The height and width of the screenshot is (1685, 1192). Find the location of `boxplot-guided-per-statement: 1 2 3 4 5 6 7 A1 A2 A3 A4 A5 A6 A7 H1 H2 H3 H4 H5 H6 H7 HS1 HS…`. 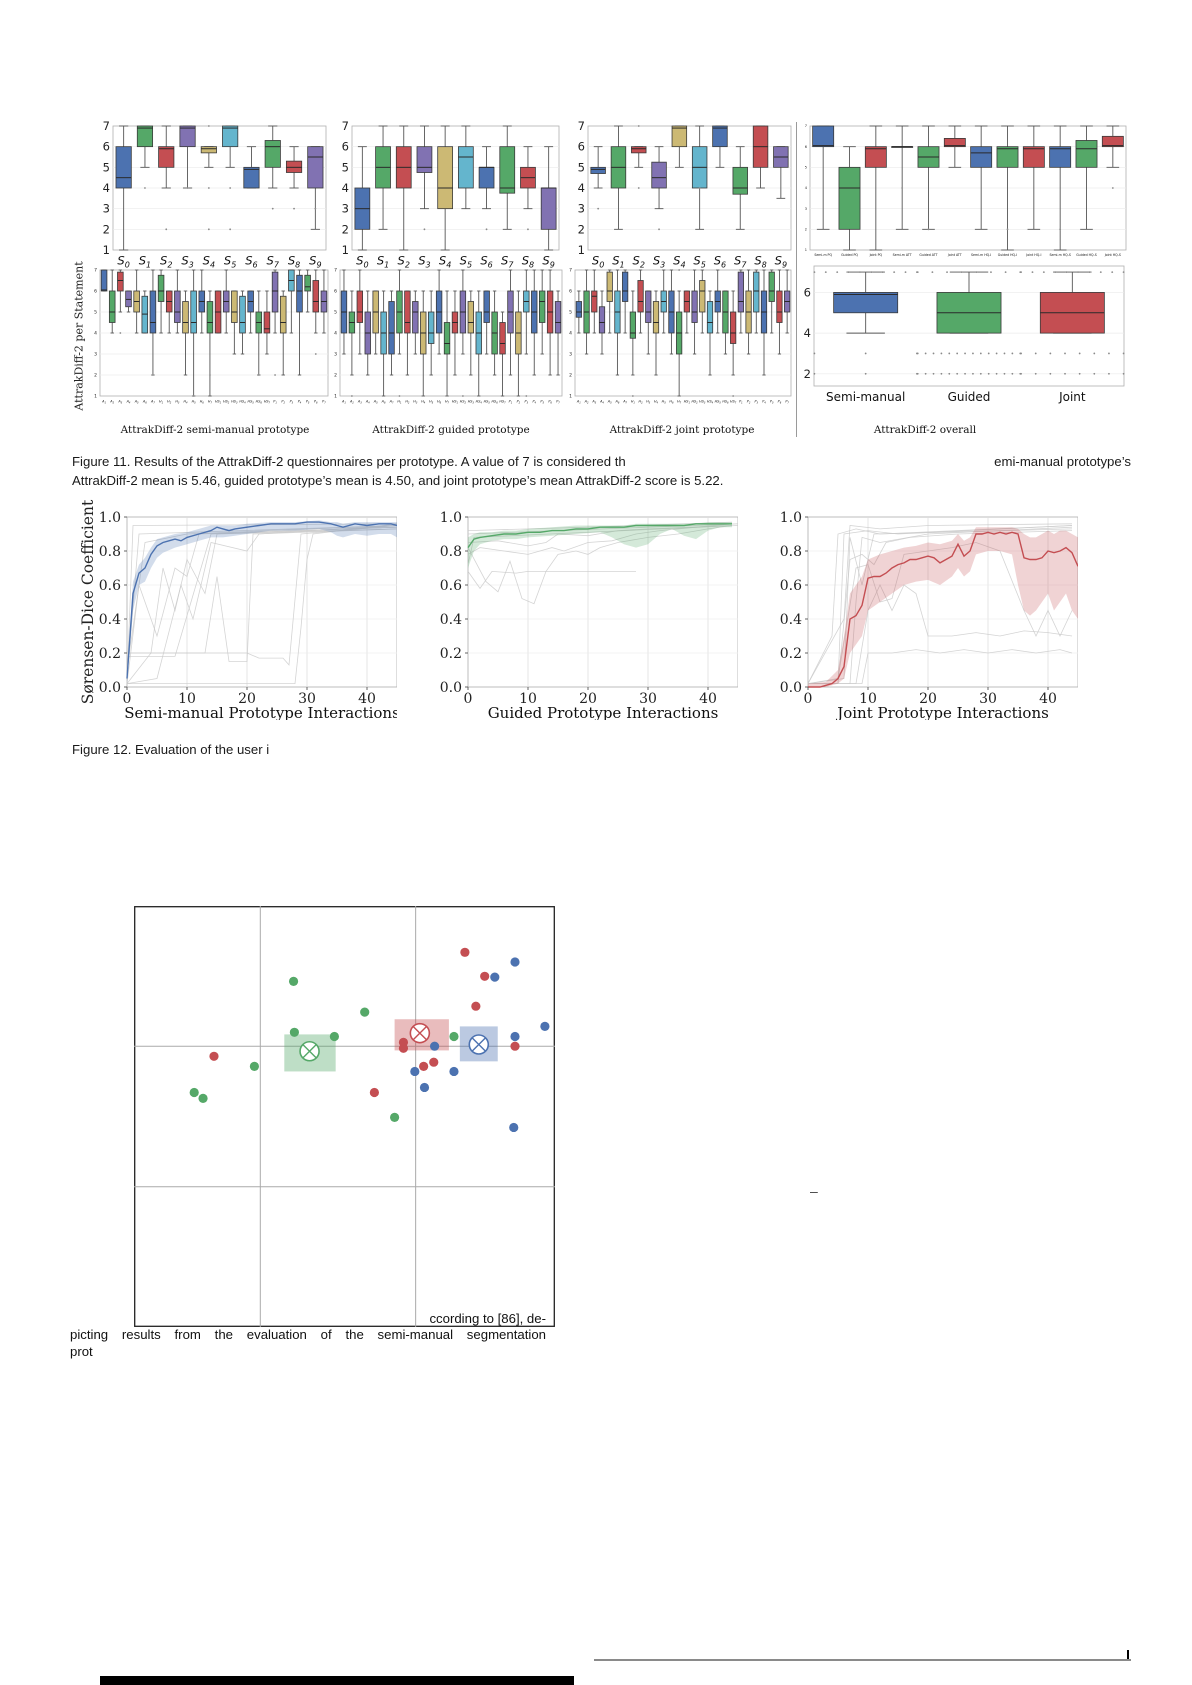

boxplot-guided-per-statement: 1 2 3 4 5 6 7 A1 A2 A3 A4 A5 A6 A7 H1 H2 H3 H4 H5 H6 H7 HS1 HS… is located at coordinates (447, 337).